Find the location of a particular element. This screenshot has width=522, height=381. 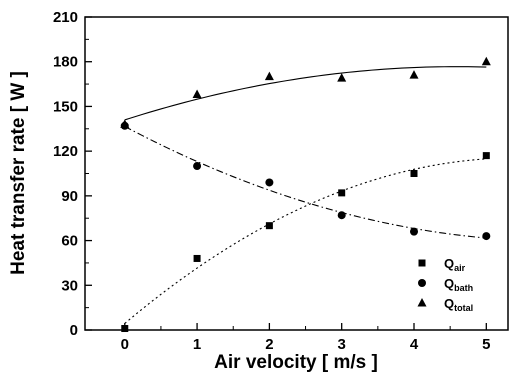

y-tick-label: 0 is located at coordinates (74, 330).